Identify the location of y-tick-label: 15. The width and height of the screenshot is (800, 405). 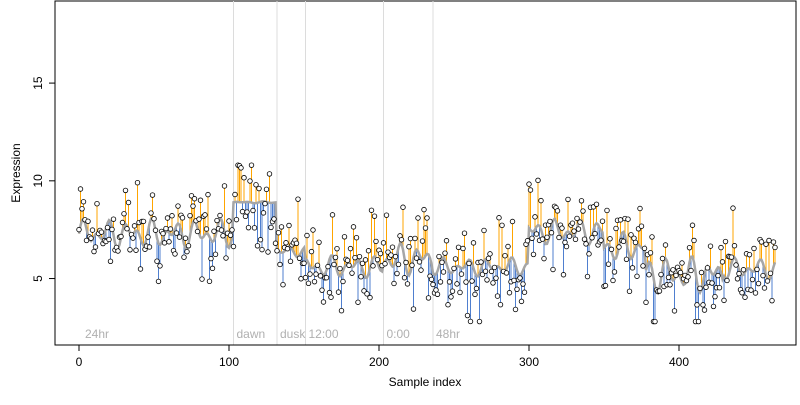
(38, 83).